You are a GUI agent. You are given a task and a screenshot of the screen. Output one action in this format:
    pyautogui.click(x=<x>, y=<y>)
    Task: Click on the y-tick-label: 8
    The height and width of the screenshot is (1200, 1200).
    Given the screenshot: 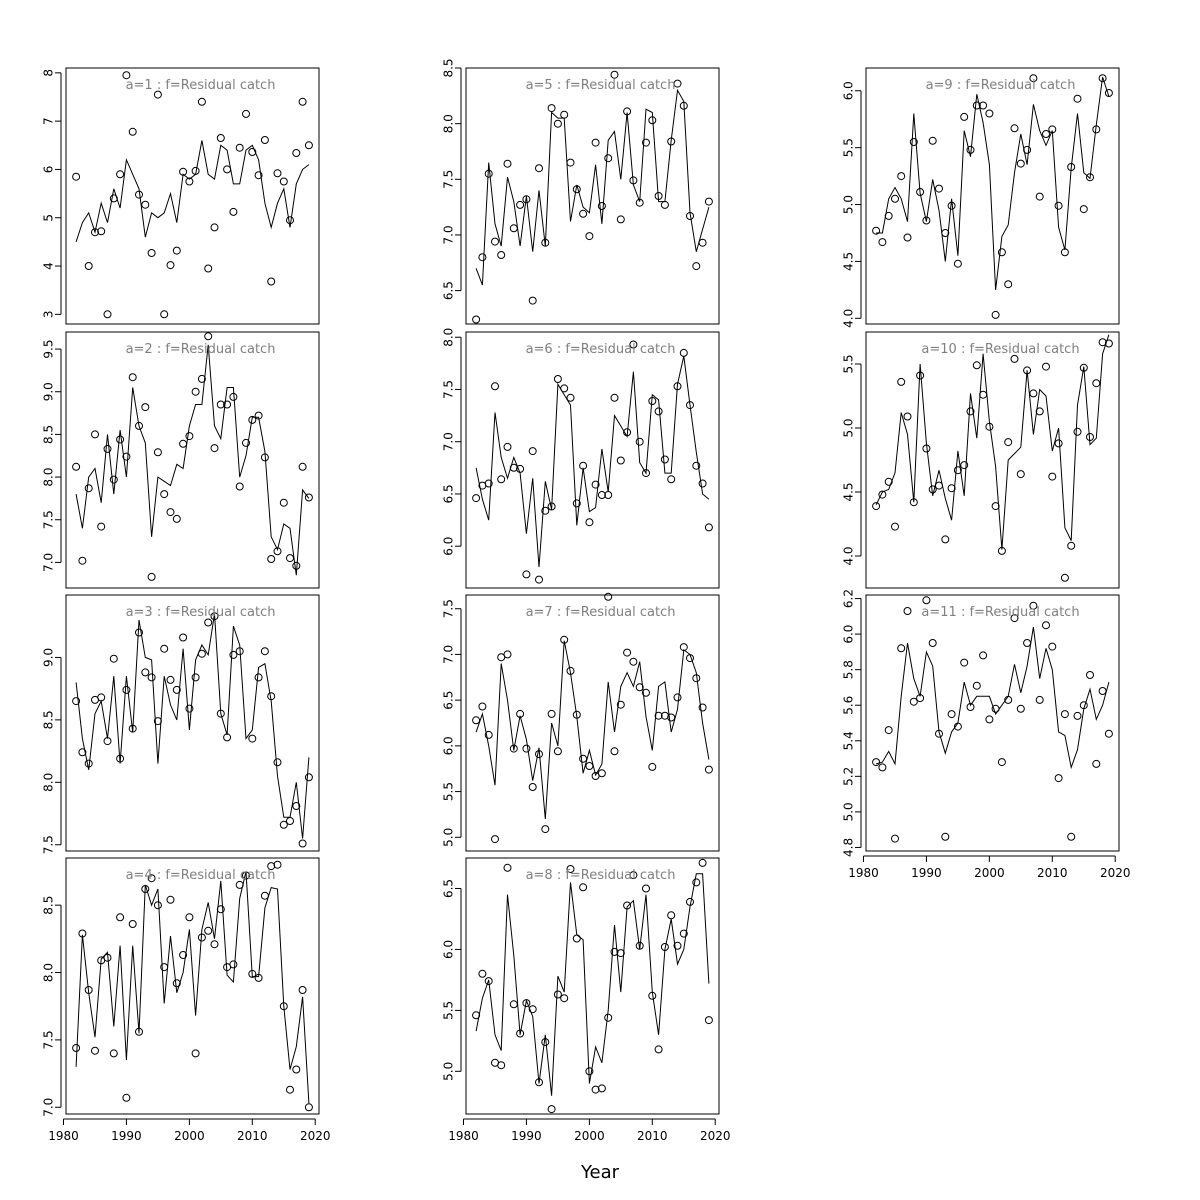 What is the action you would take?
    pyautogui.click(x=49, y=73)
    